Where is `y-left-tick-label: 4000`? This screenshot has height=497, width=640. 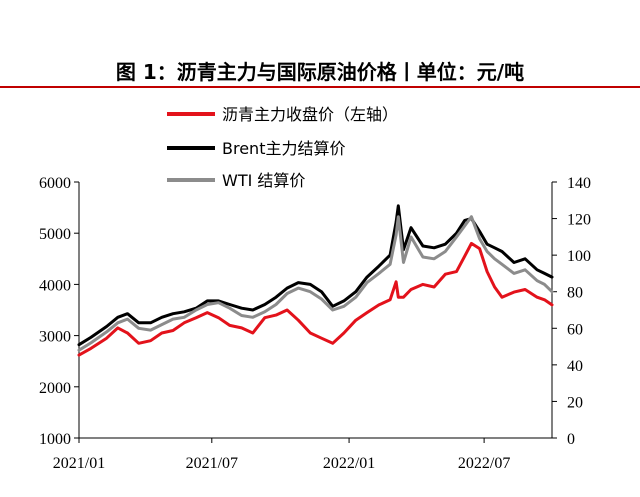
y-left-tick-label: 4000 is located at coordinates (55, 285).